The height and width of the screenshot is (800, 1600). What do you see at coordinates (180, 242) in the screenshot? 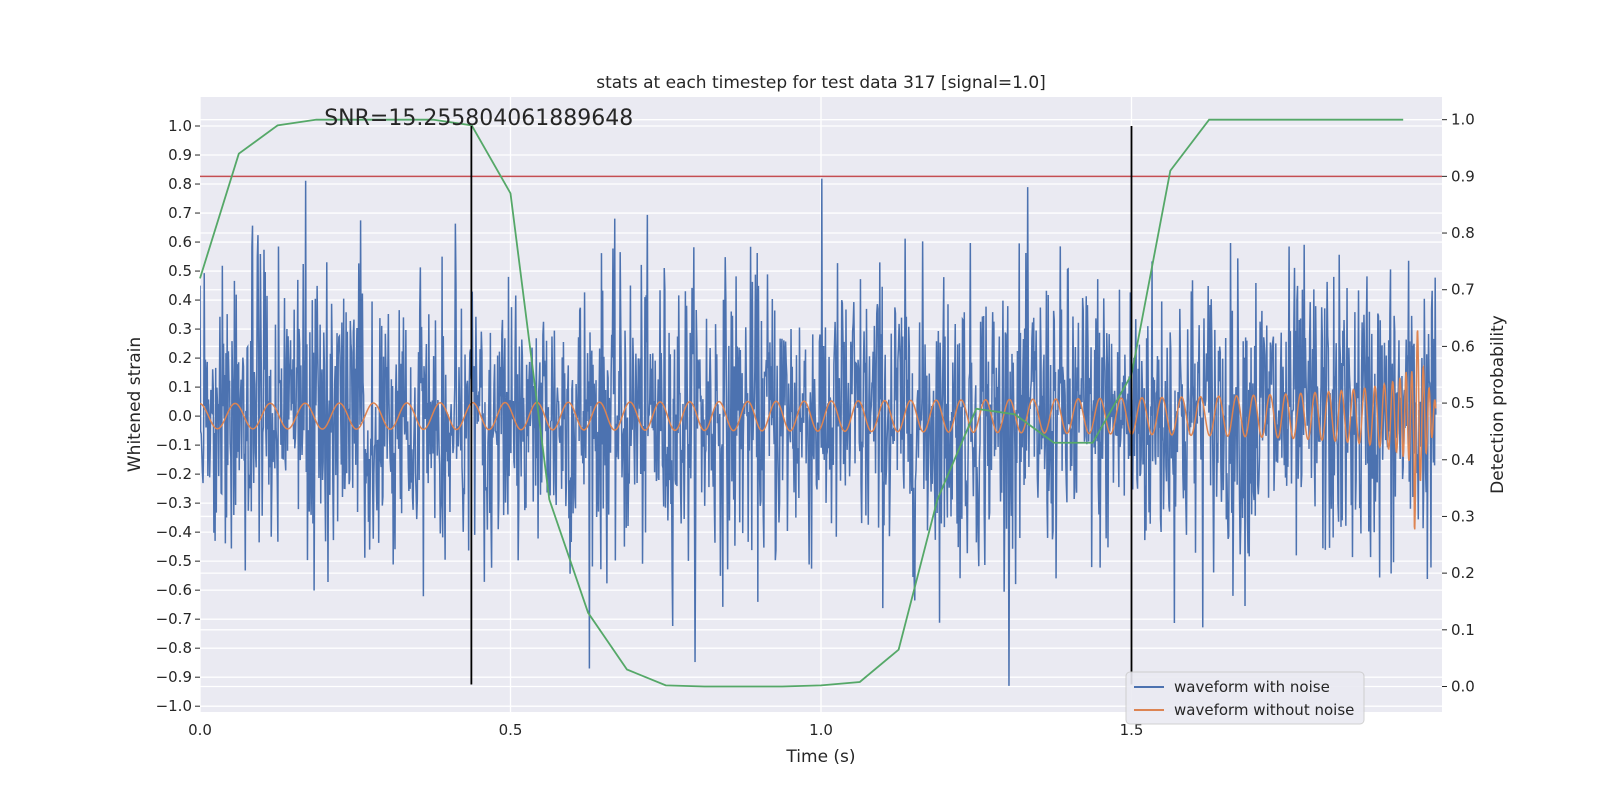
I see `y-tick-label: 0.6` at bounding box center [180, 242].